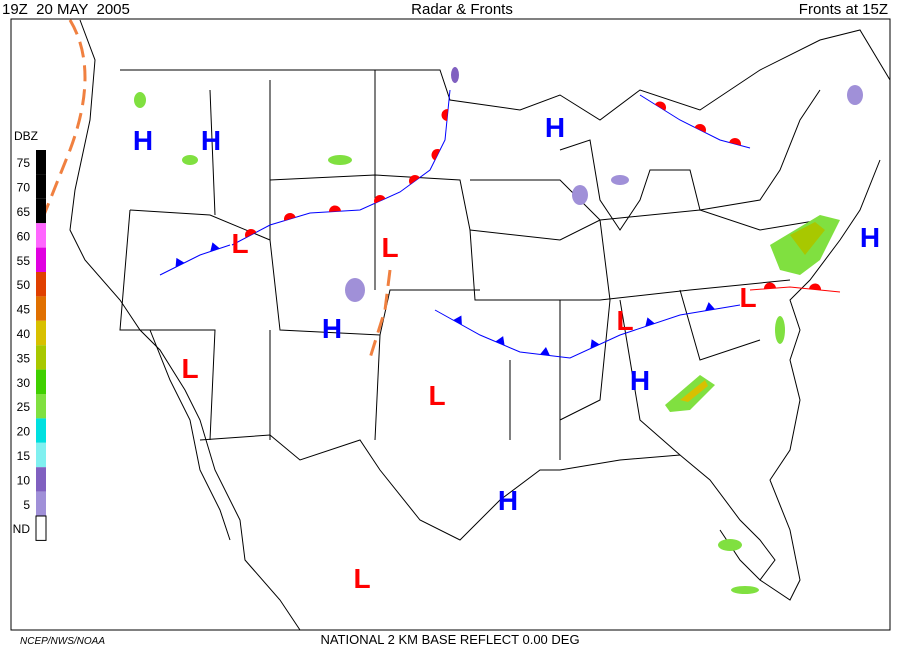 Image resolution: width=900 pixels, height=650 pixels. I want to click on header-title: Radar & Fronts, so click(462, 9).